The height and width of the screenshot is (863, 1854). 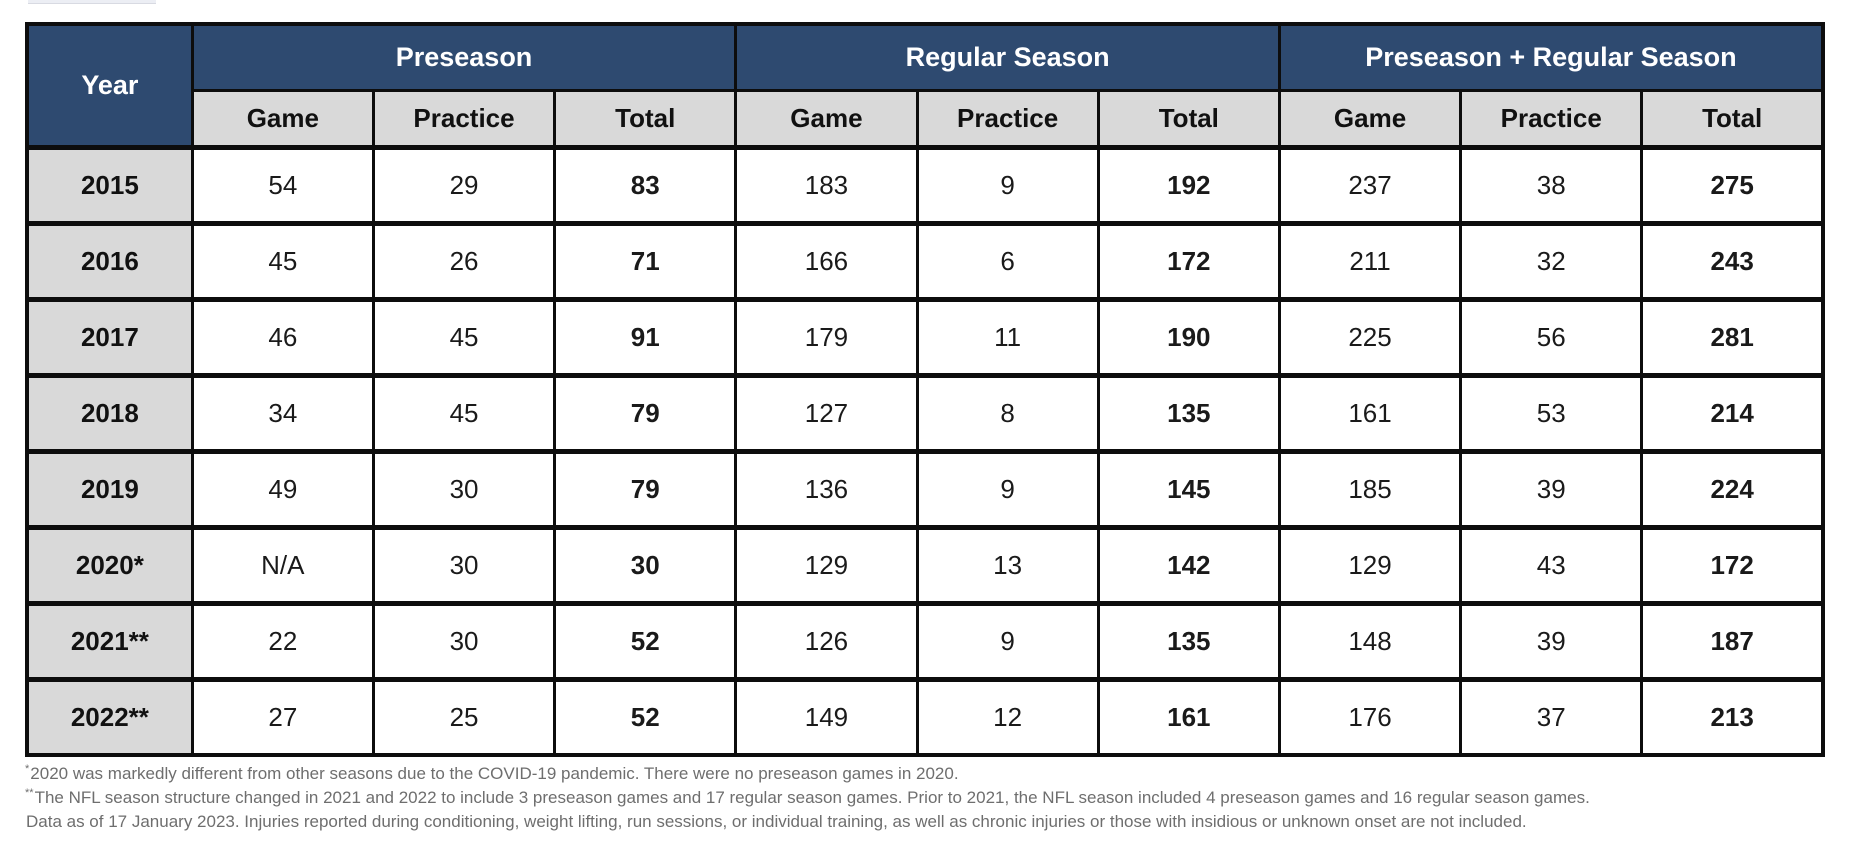 What do you see at coordinates (109, 565) in the screenshot?
I see `year-cell: 2020*` at bounding box center [109, 565].